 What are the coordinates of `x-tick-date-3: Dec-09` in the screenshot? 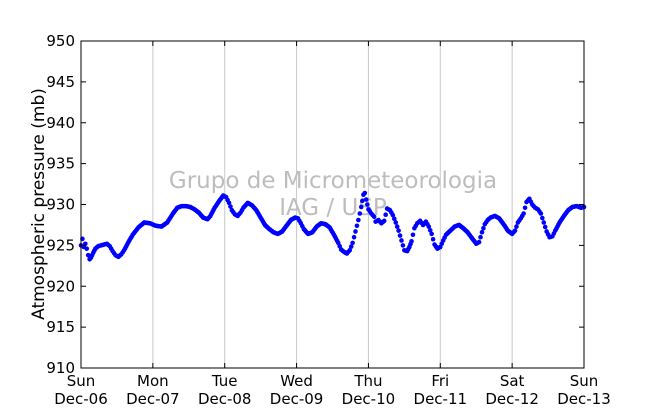 It's located at (297, 399).